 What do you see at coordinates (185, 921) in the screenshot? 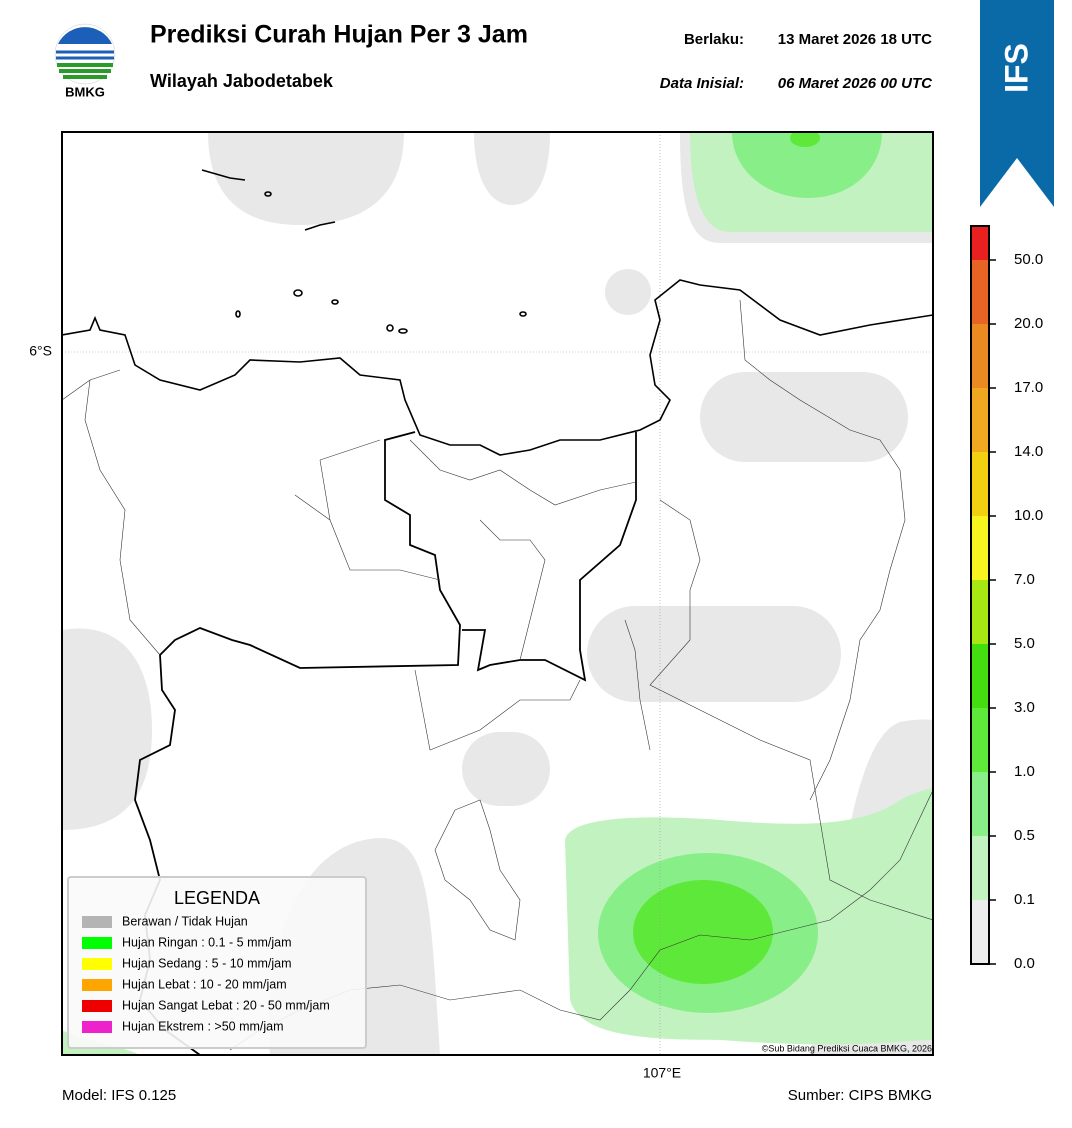
I see `legend-label: Berawan / Tidak Hujan` at bounding box center [185, 921].